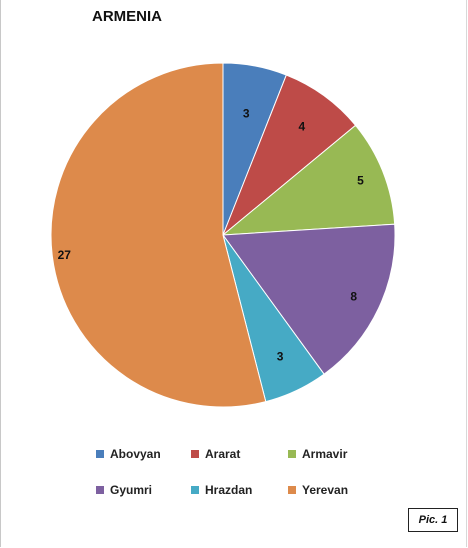 Image resolution: width=468 pixels, height=548 pixels. I want to click on figure-caption: Pic. 1, so click(433, 520).